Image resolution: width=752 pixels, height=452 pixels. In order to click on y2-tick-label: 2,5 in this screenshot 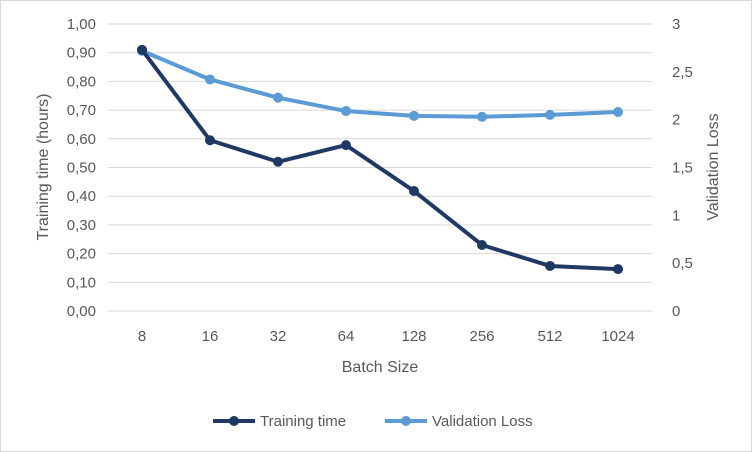, I will do `click(682, 72)`.